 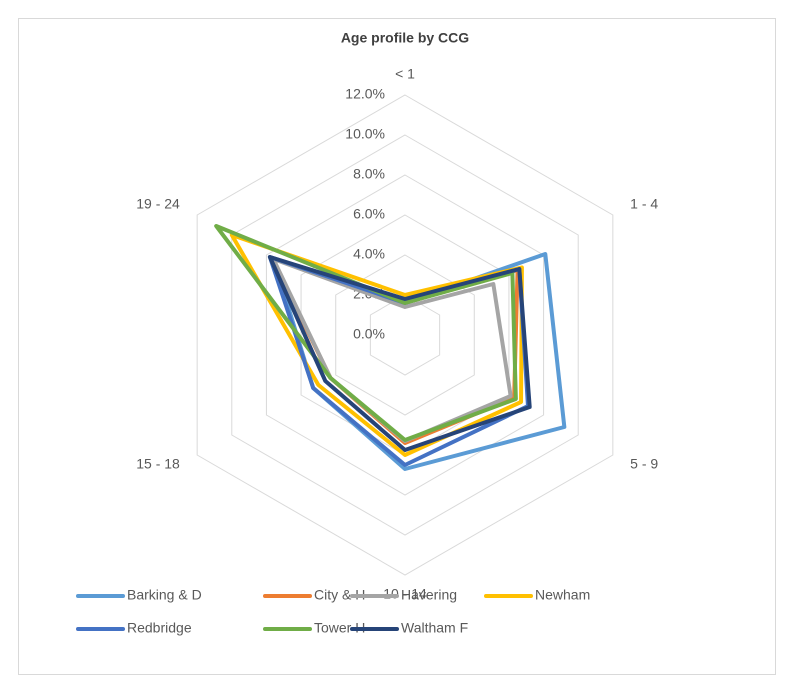 What do you see at coordinates (164, 595) in the screenshot?
I see `legend-label: Barking & D` at bounding box center [164, 595].